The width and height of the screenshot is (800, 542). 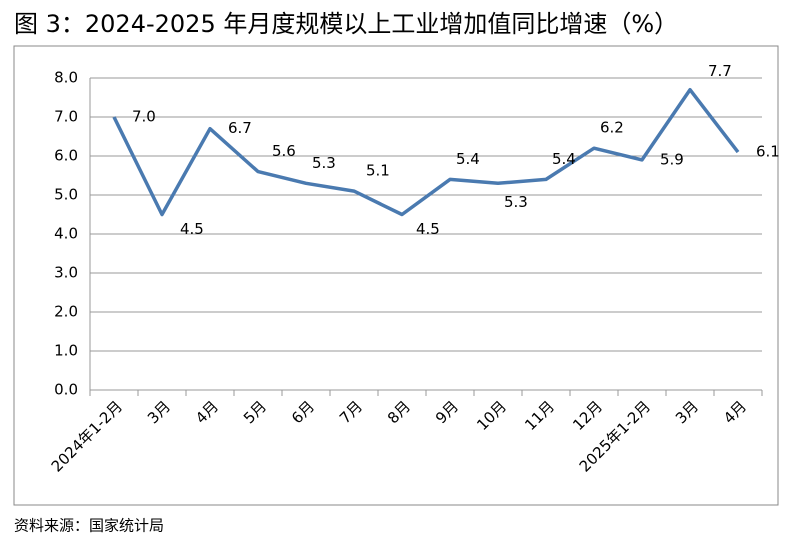 I want to click on y-tick-label: 1.0, so click(x=66, y=351).